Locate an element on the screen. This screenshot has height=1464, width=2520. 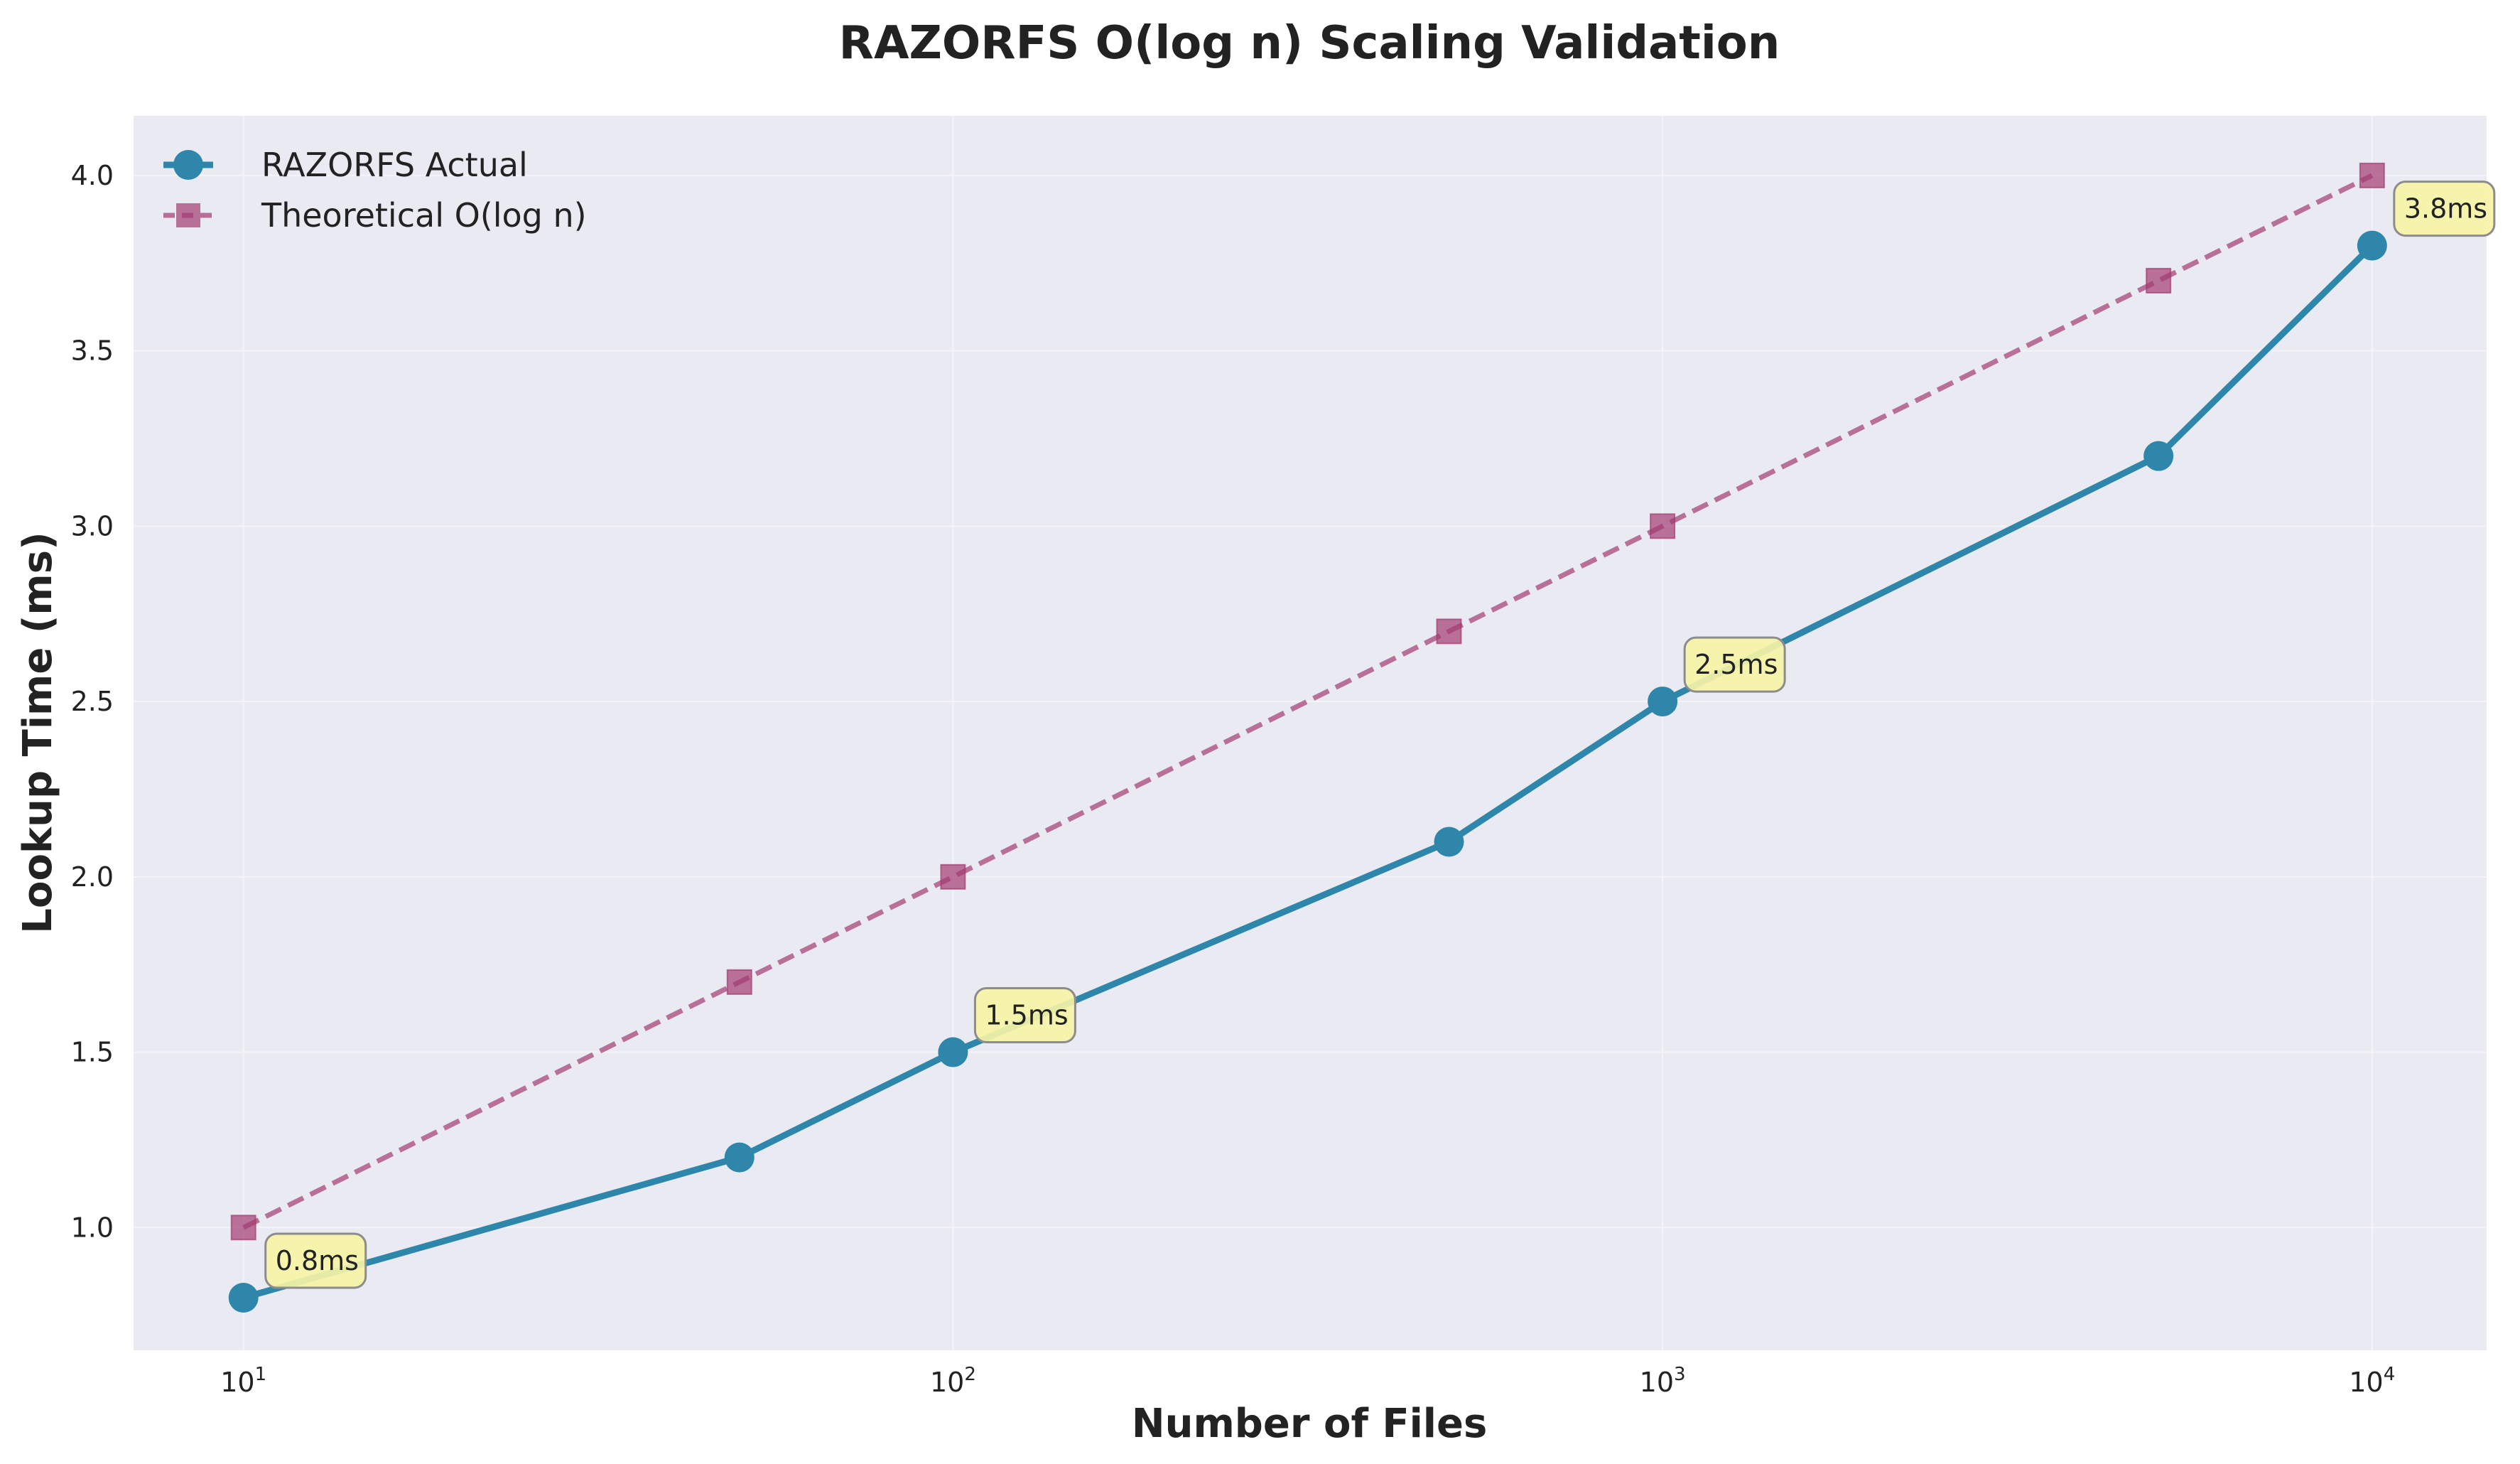
annotation: 2.5ms is located at coordinates (1734, 664).